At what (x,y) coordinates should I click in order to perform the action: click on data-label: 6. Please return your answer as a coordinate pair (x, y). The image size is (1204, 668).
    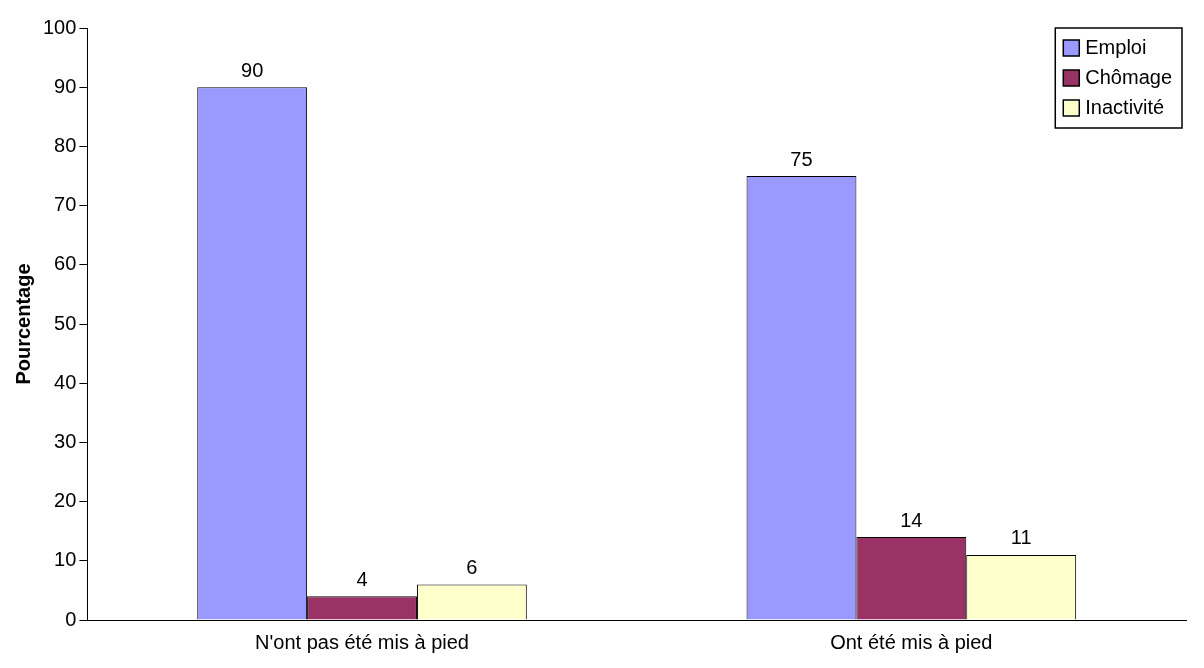
    Looking at the image, I should click on (472, 567).